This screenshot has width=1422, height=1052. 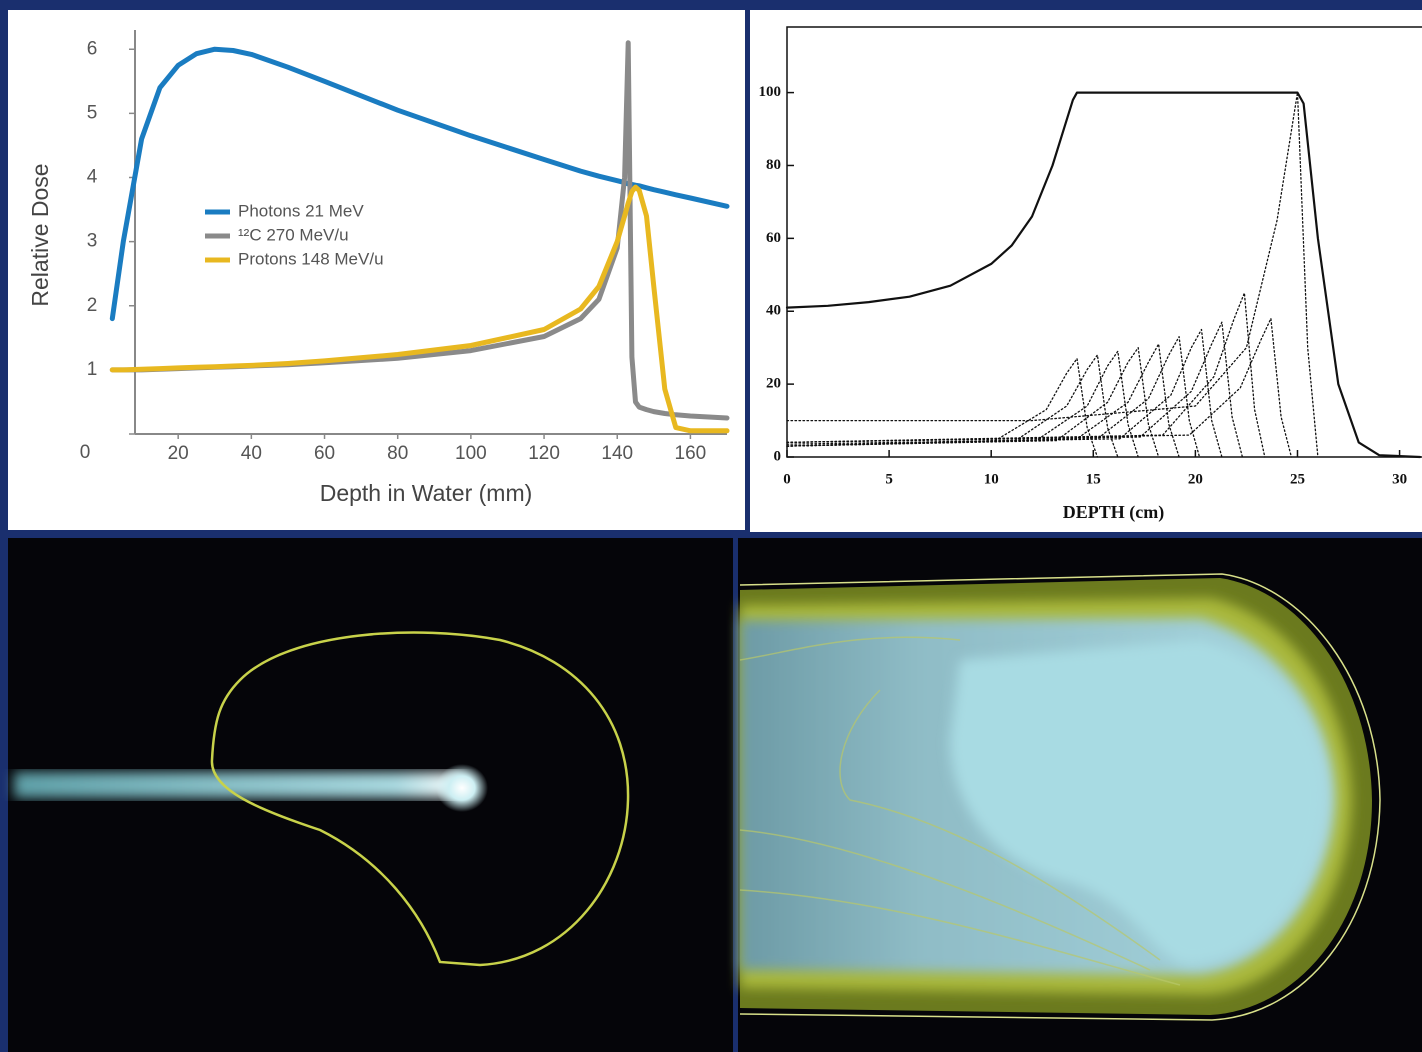 I want to click on isodose-lines, so click(x=960, y=811).